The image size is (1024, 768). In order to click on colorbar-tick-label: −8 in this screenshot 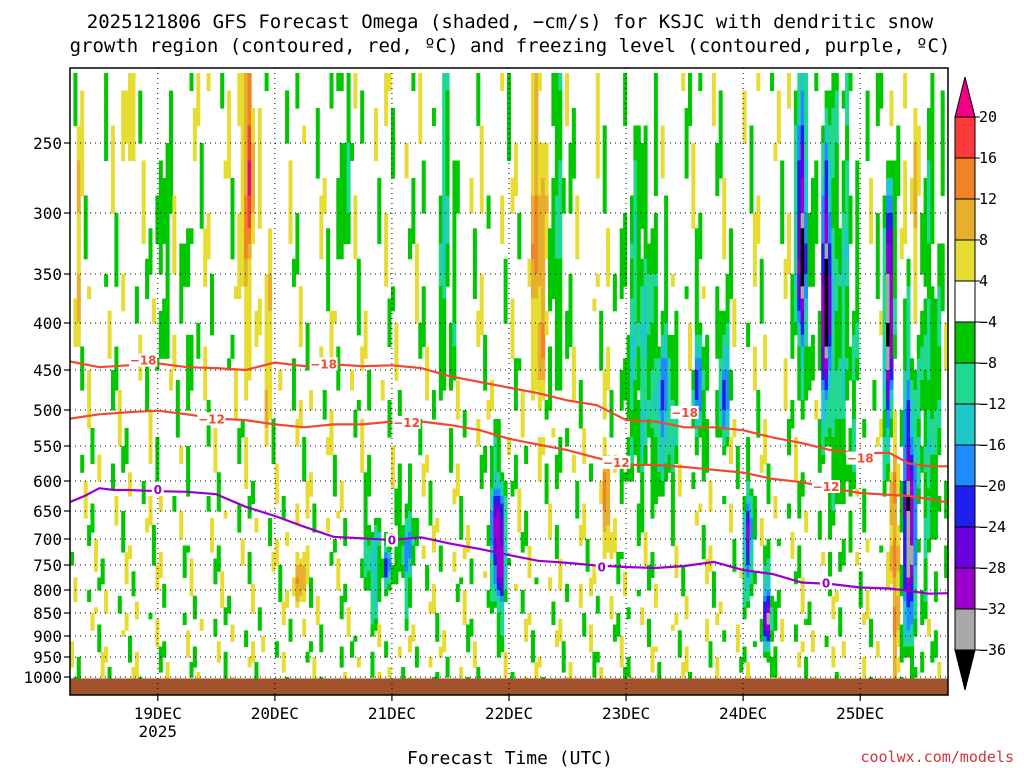, I will do `click(988, 363)`.